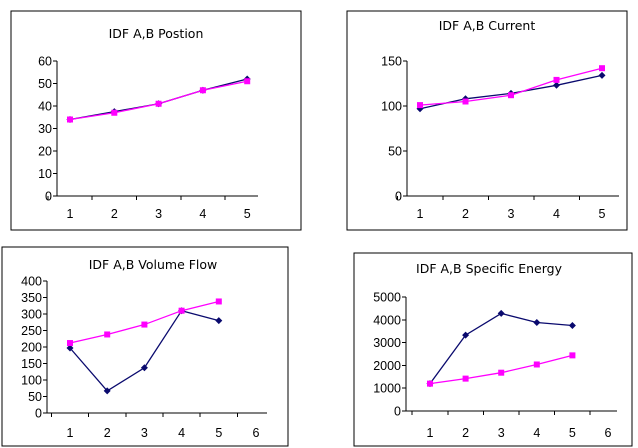 The image size is (638, 448). I want to click on chart-title: IDF A,B Postion, so click(156, 33).